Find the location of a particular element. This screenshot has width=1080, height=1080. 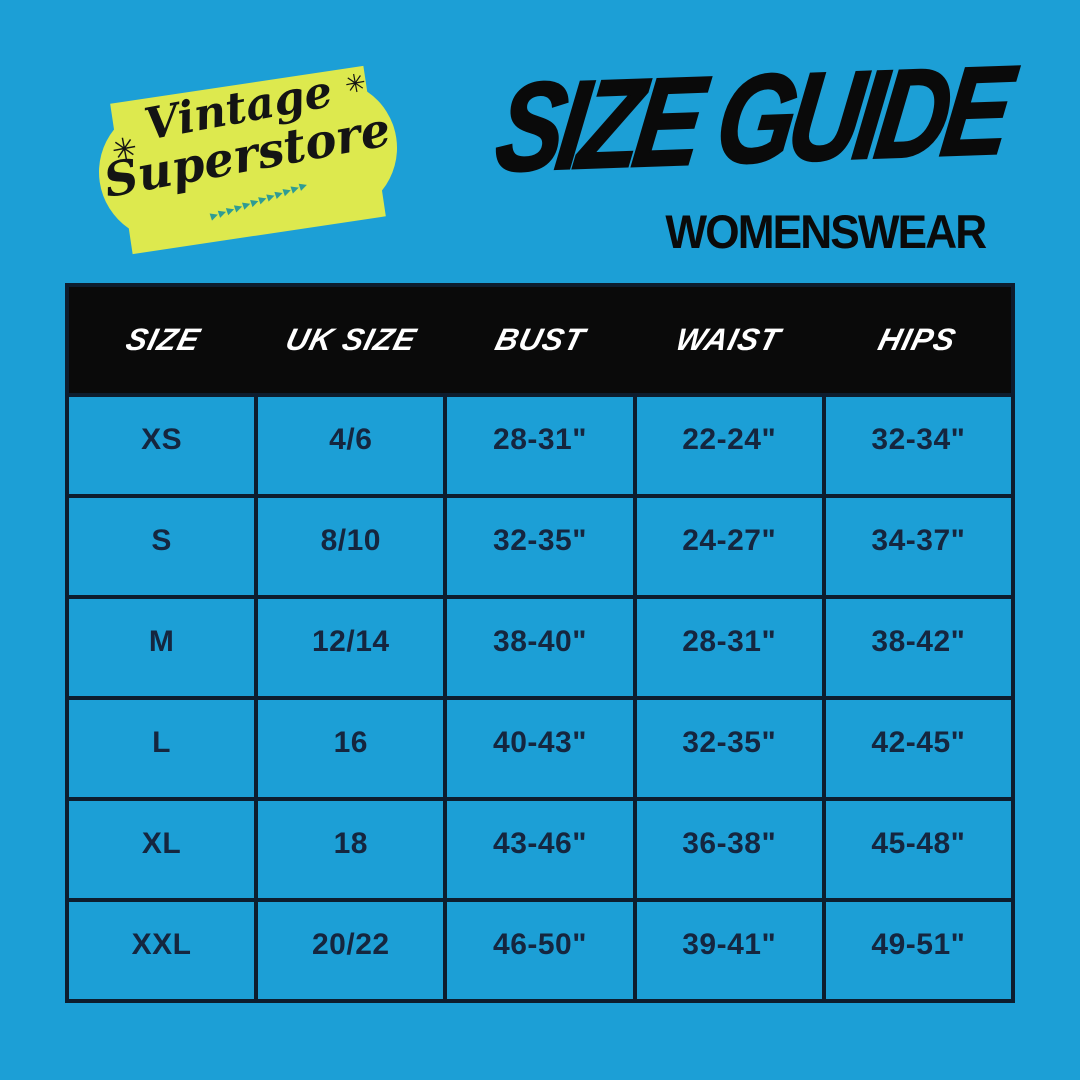

table-cell: 4/6 is located at coordinates (351, 445).